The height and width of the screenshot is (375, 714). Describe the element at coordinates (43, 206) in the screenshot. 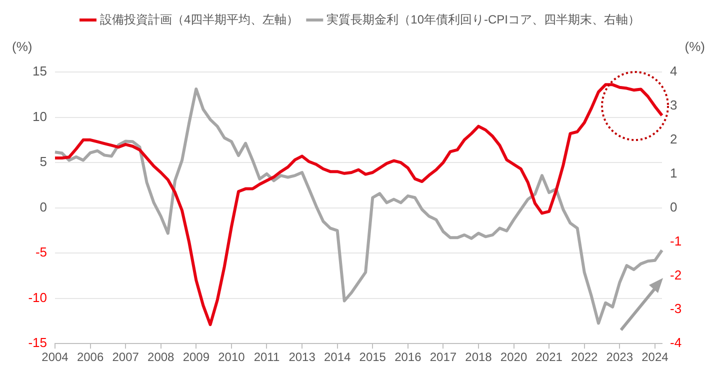

I see `y-tick-label: 0` at that location.